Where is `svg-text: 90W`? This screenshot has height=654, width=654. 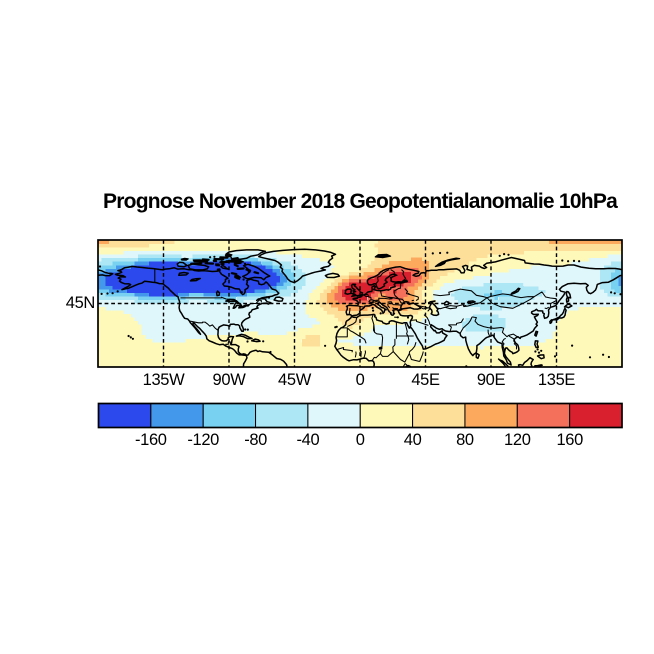 svg-text: 90W is located at coordinates (230, 380).